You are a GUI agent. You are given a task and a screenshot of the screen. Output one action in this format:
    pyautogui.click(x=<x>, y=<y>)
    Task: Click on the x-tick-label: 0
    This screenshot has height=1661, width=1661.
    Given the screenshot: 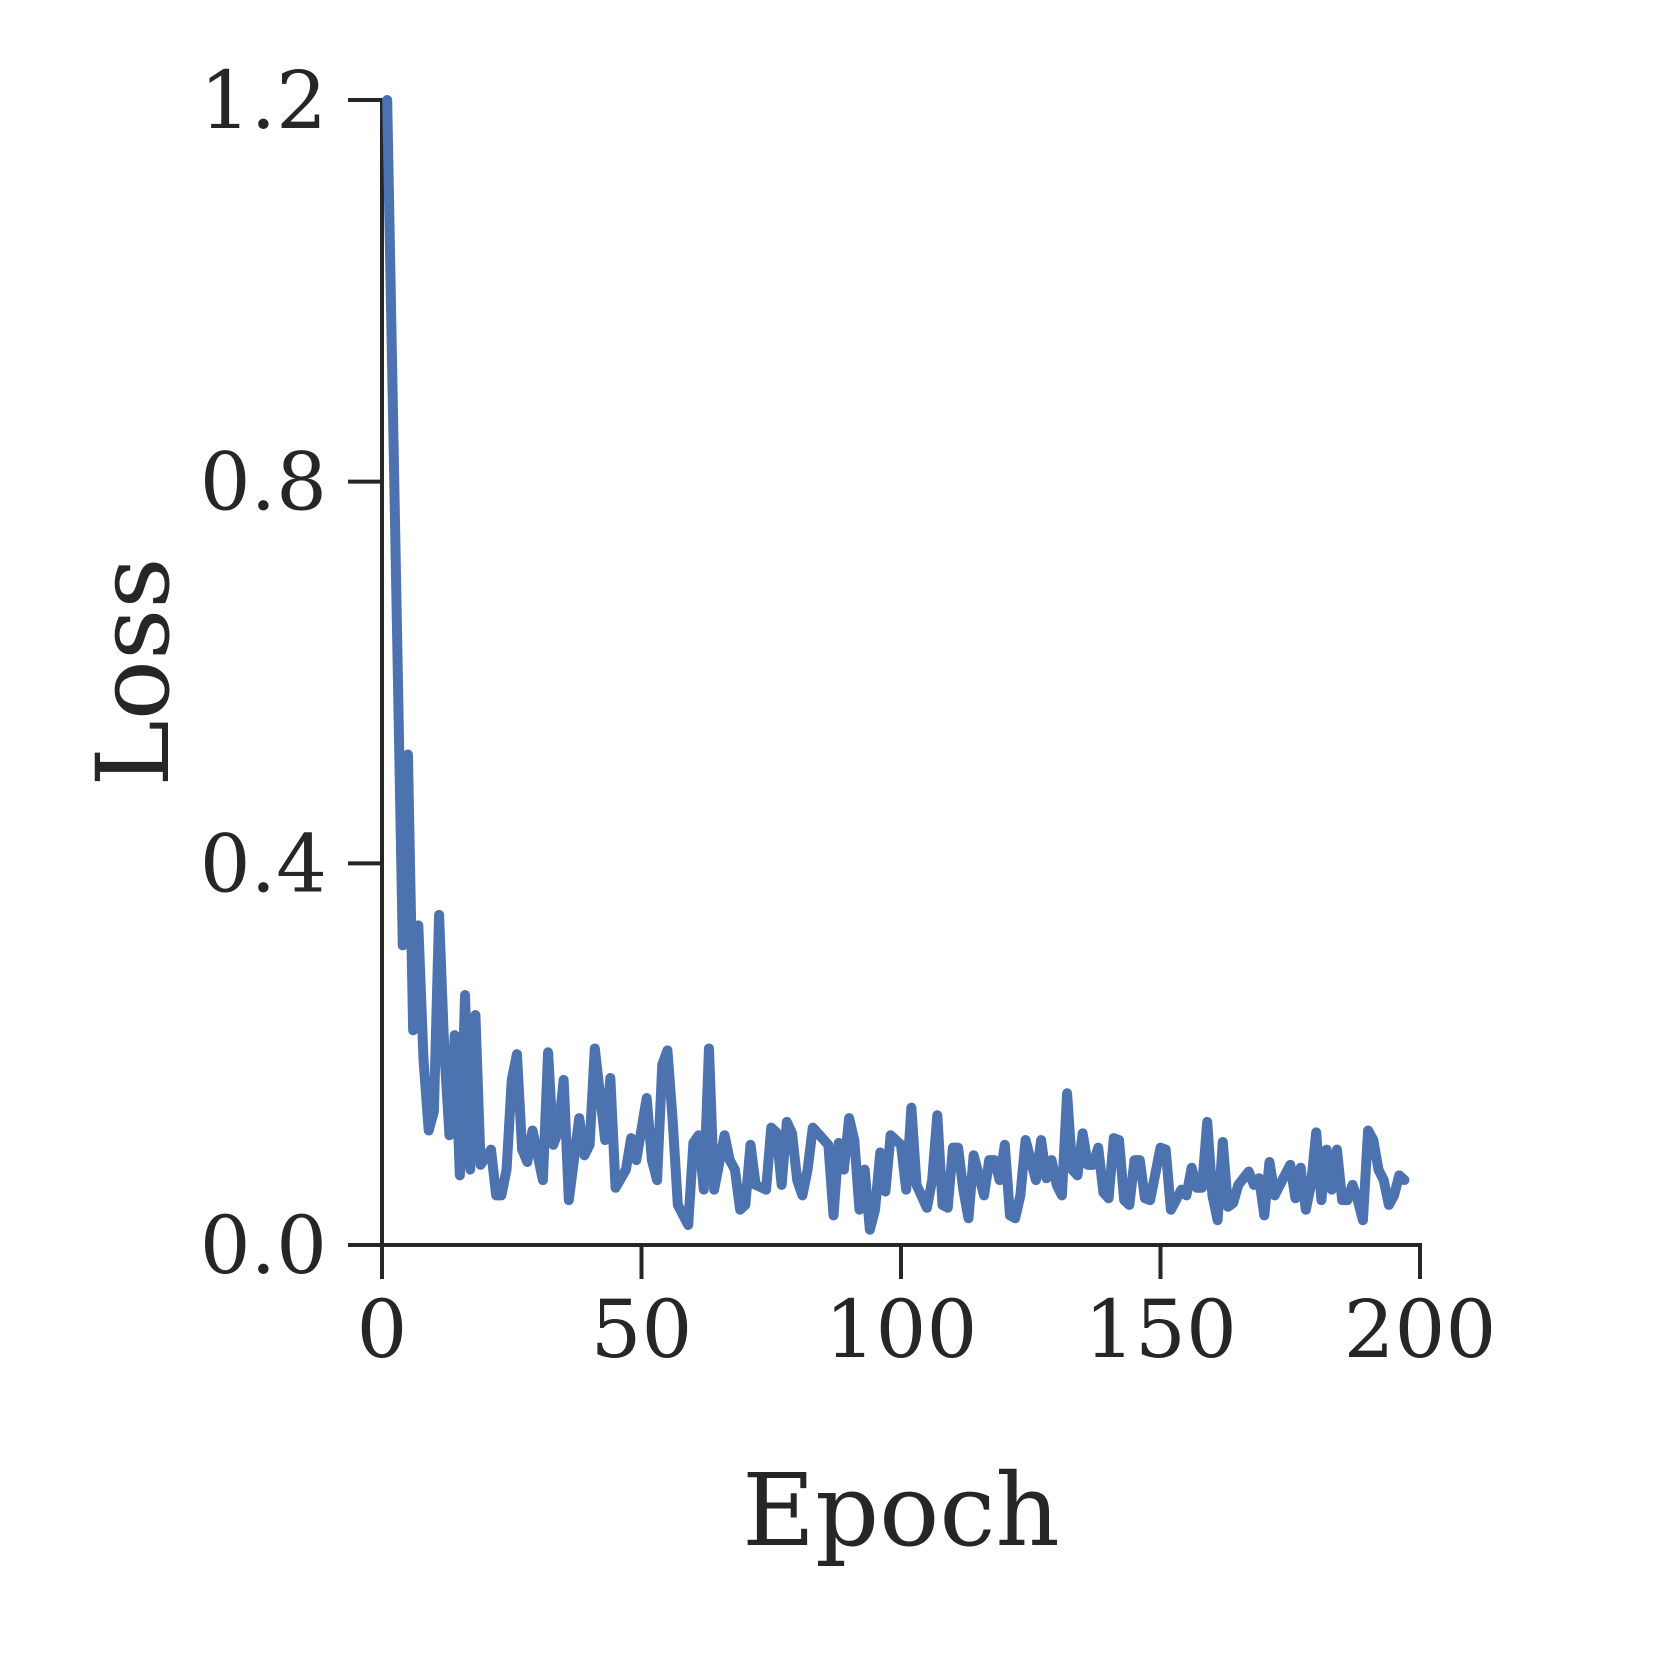 What is the action you would take?
    pyautogui.click(x=382, y=1329)
    